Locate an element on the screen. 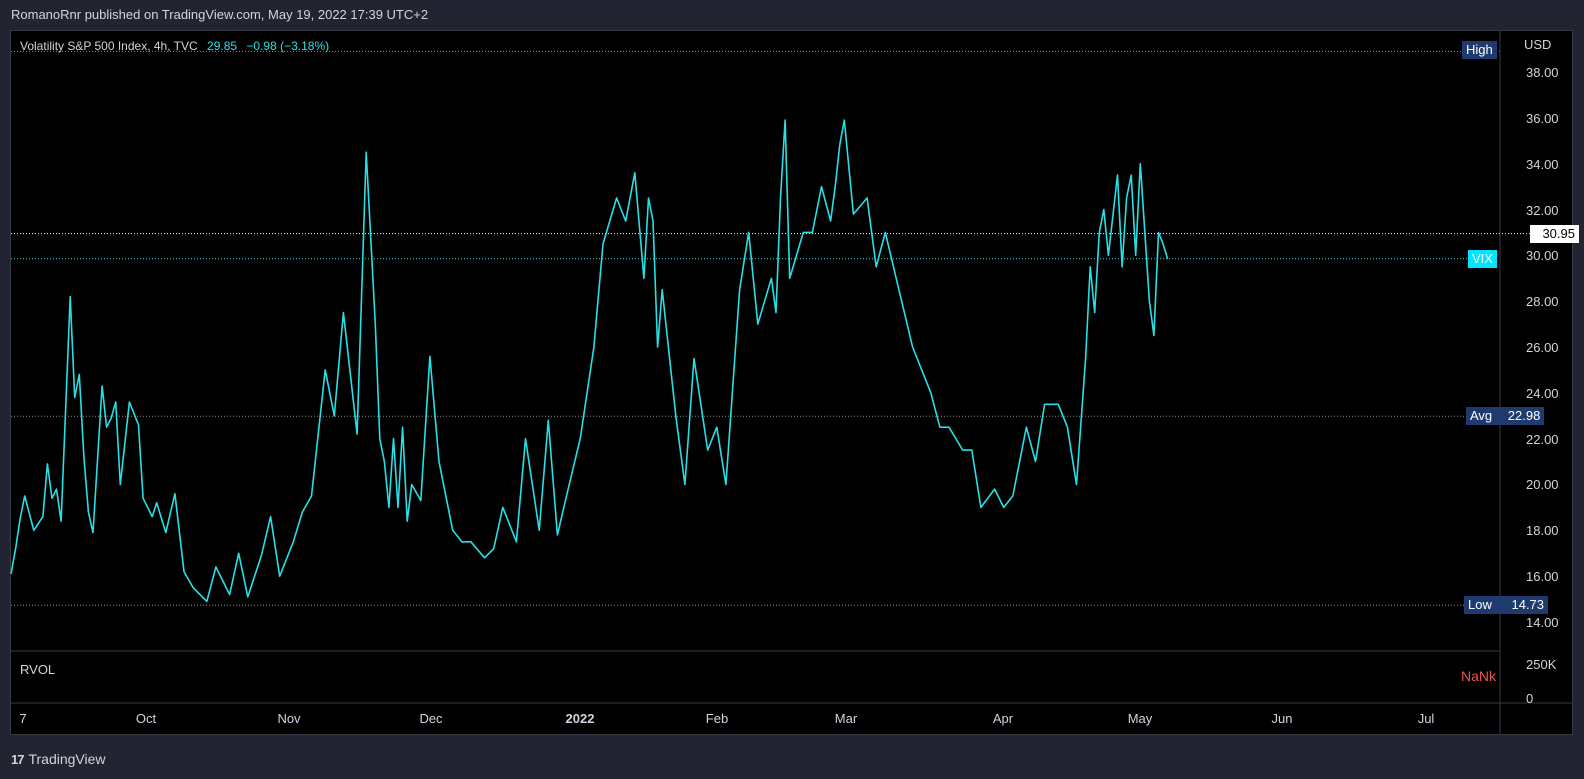  avg-value: 22.98 is located at coordinates (1524, 415).